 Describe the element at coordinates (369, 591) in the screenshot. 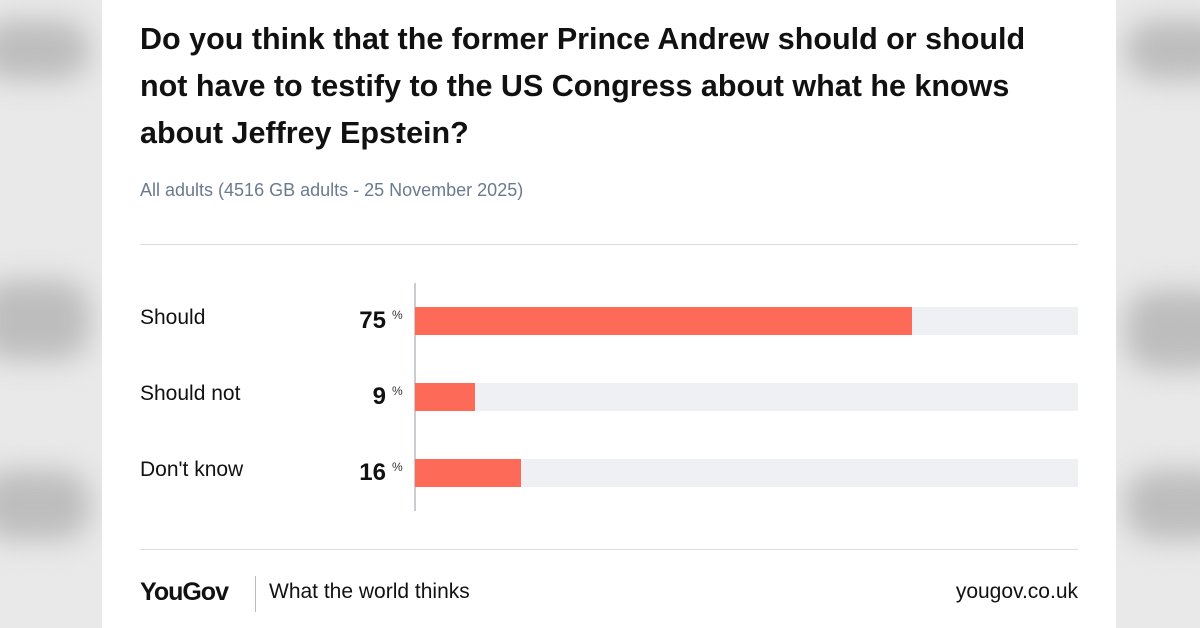

I see `tagline: What the world thinks` at that location.